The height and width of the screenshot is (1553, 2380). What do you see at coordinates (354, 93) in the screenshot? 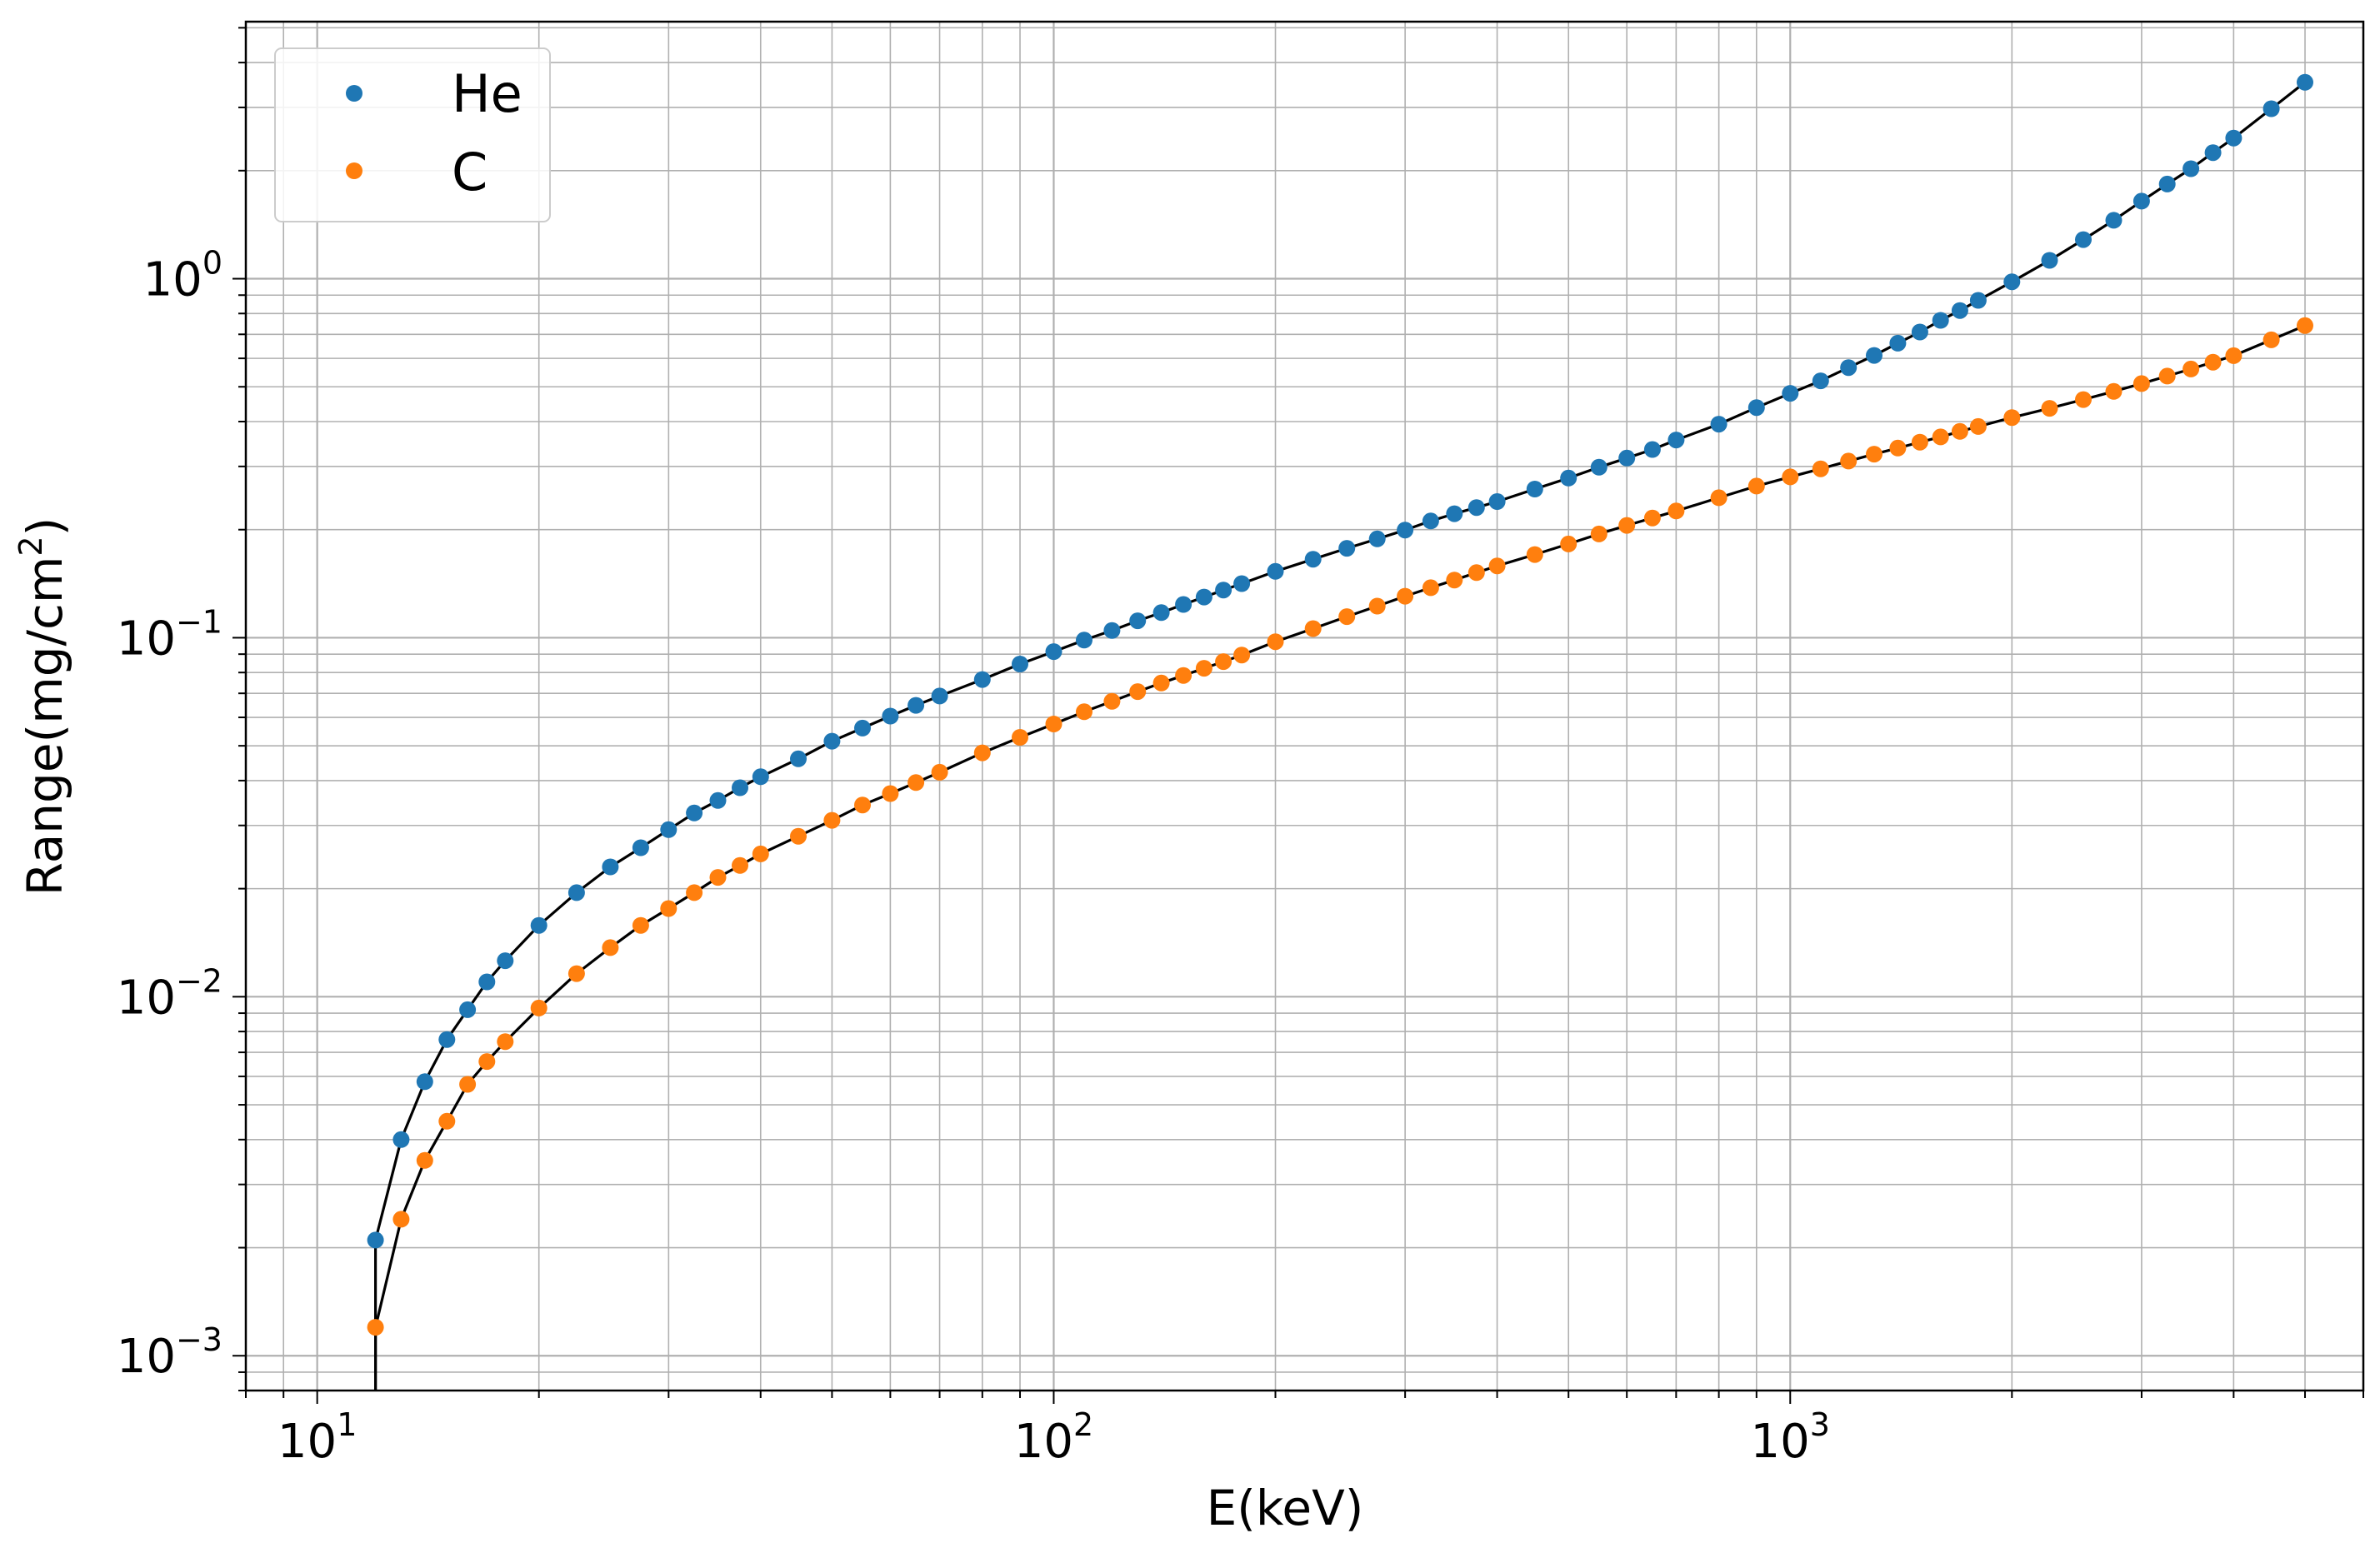
I see `legend-marker-he` at bounding box center [354, 93].